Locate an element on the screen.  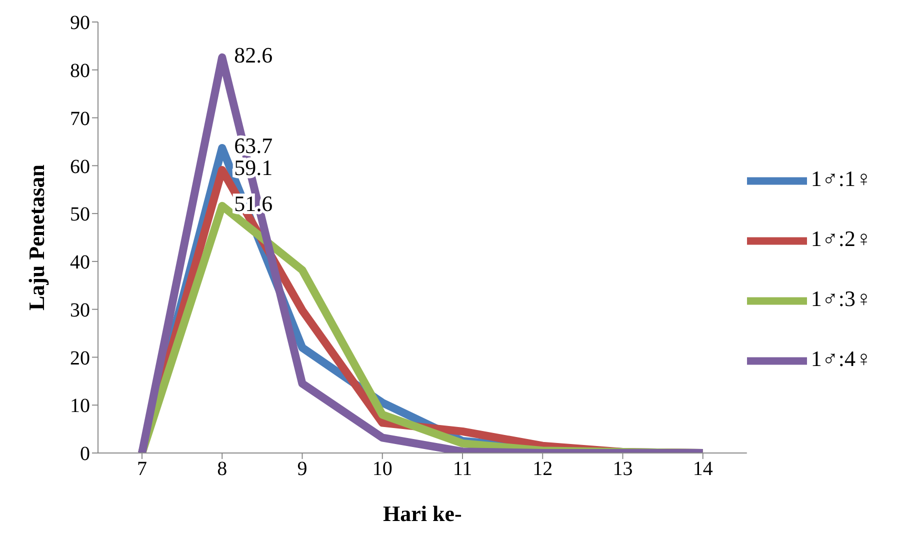
y-tick-label: 40 is located at coordinates (80, 263).